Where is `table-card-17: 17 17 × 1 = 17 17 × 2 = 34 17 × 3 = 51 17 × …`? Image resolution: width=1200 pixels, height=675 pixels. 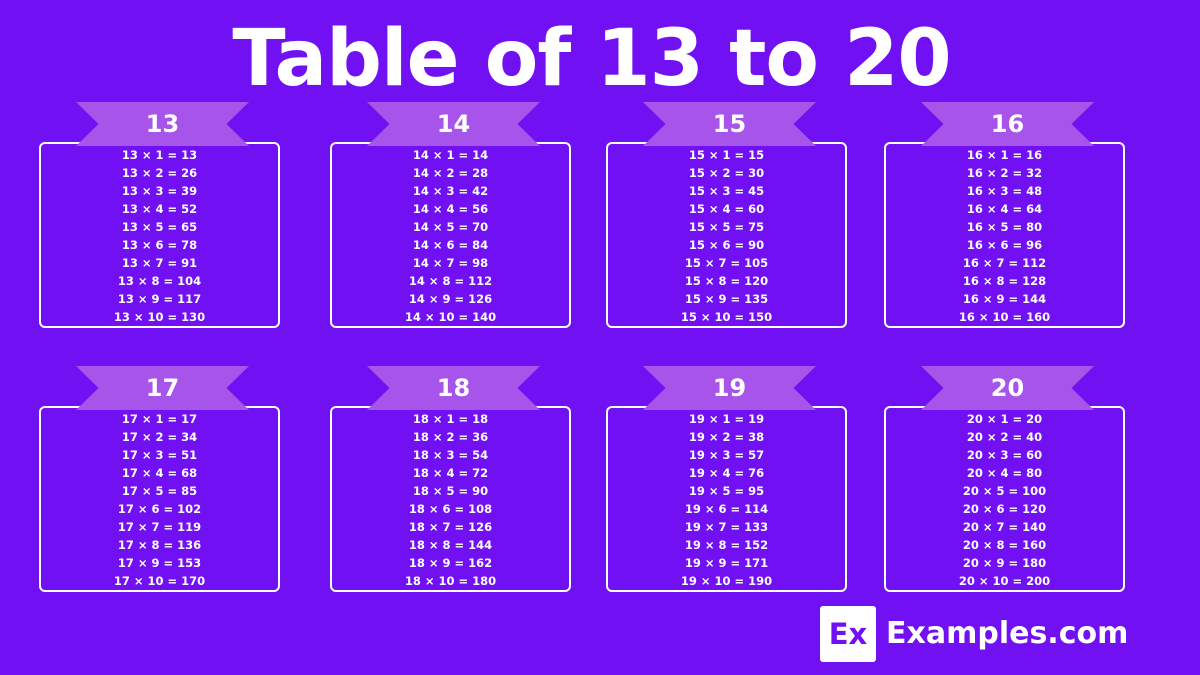 table-card-17: 17 17 × 1 = 17 17 × 2 = 34 17 × 3 = 51 17 × … is located at coordinates (161, 481).